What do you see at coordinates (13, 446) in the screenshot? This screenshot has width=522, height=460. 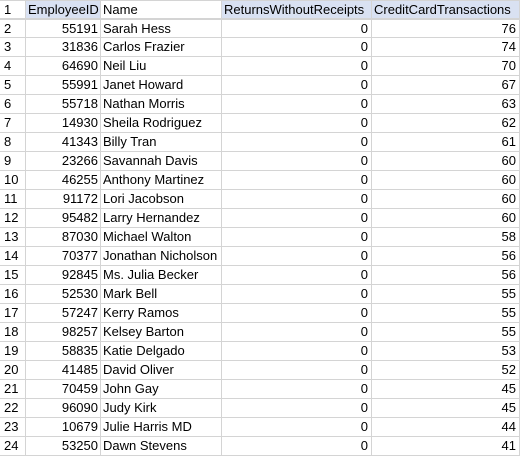 I see `row-number: 24` at bounding box center [13, 446].